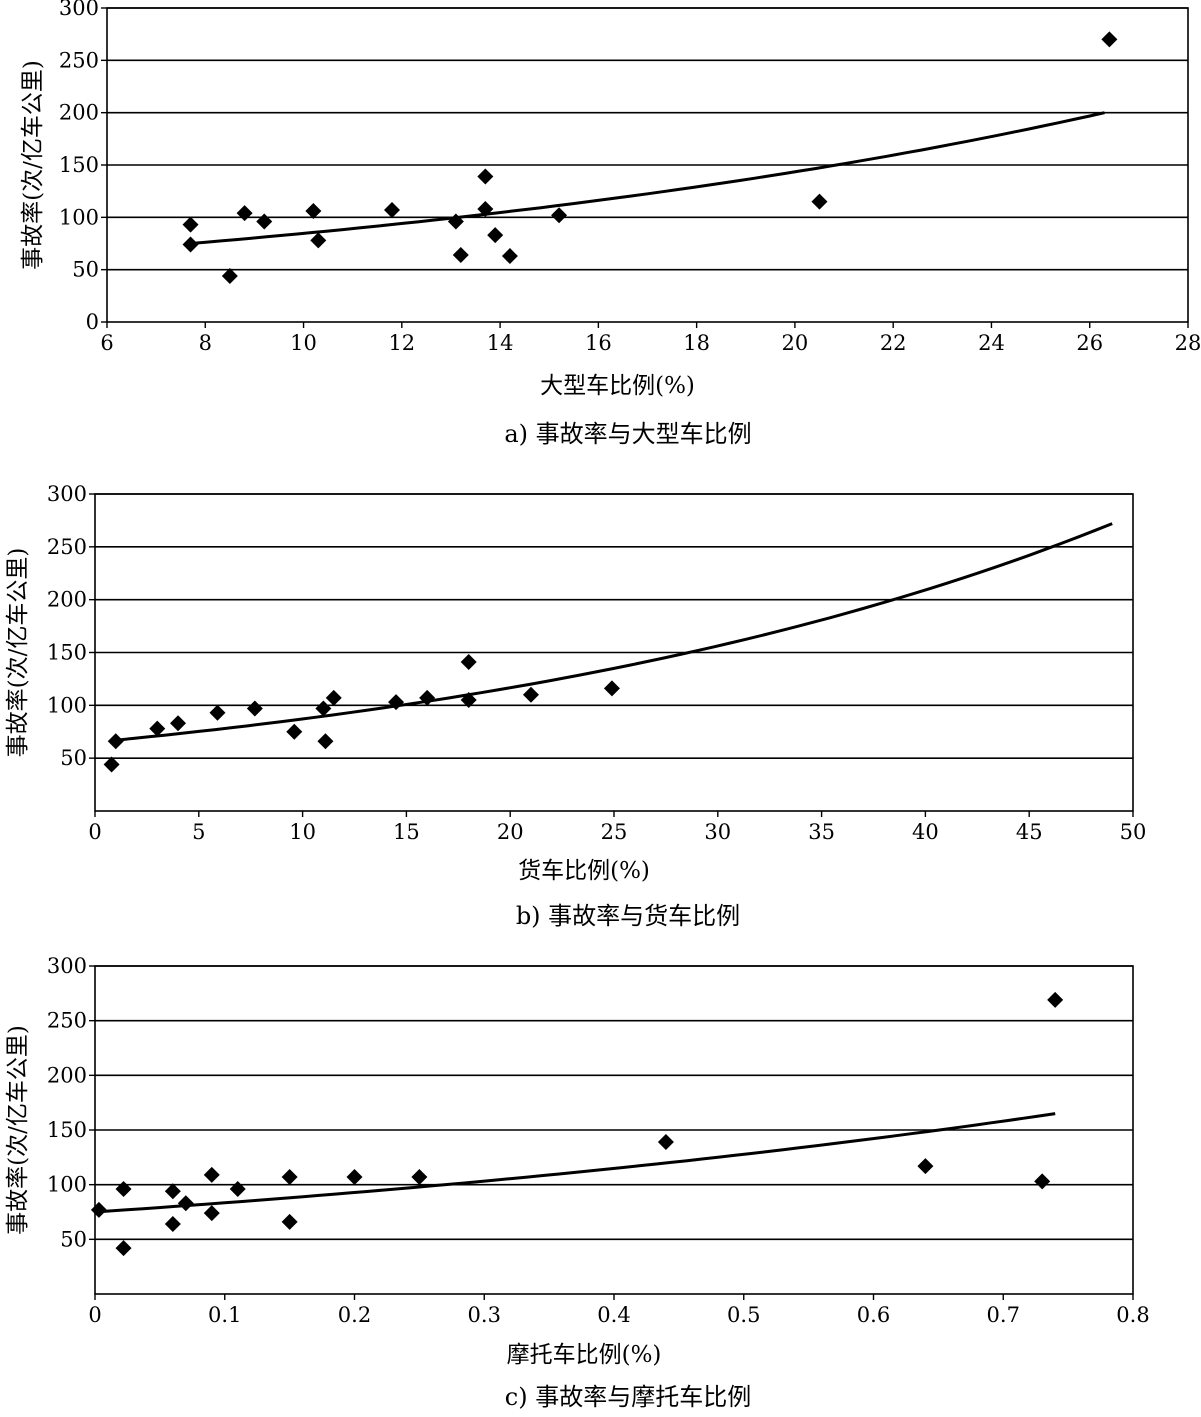  What do you see at coordinates (92, 322) in the screenshot?
I see `chart-a-y-tick-label: 0` at bounding box center [92, 322].